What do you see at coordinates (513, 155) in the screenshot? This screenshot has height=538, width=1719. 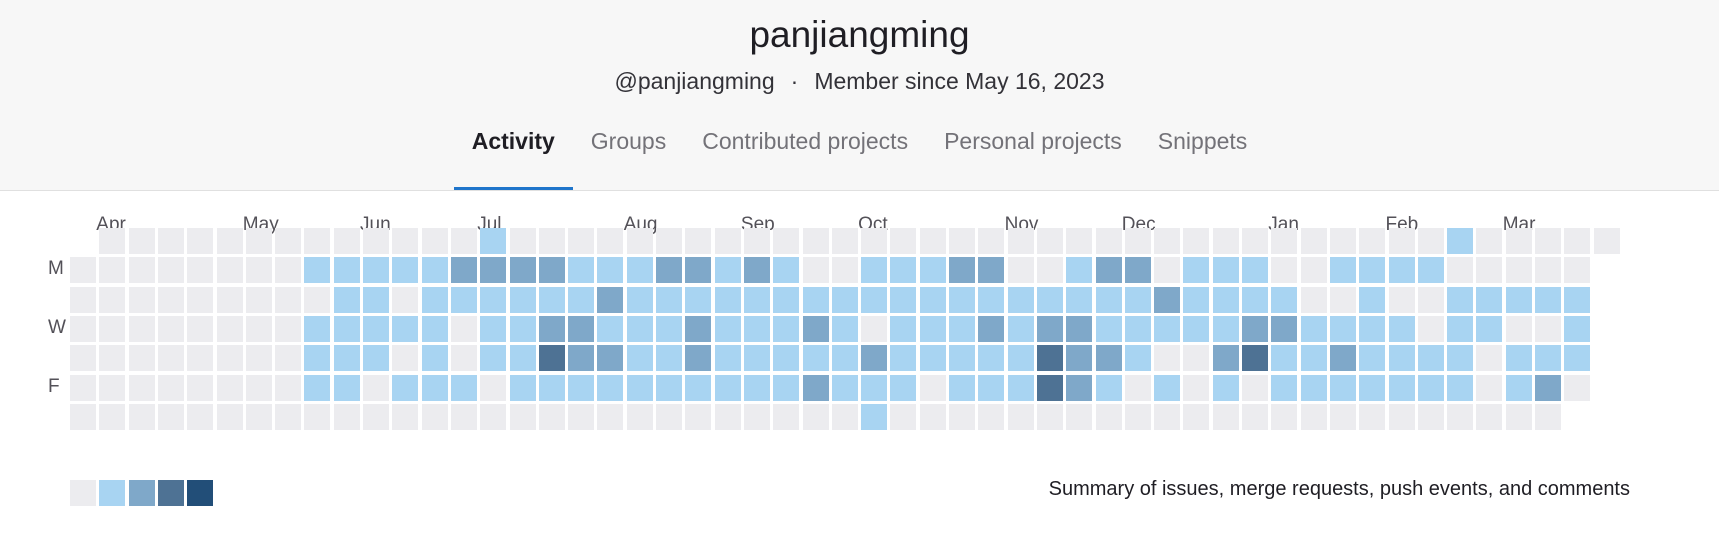 I see `tab-activity: Activity` at bounding box center [513, 155].